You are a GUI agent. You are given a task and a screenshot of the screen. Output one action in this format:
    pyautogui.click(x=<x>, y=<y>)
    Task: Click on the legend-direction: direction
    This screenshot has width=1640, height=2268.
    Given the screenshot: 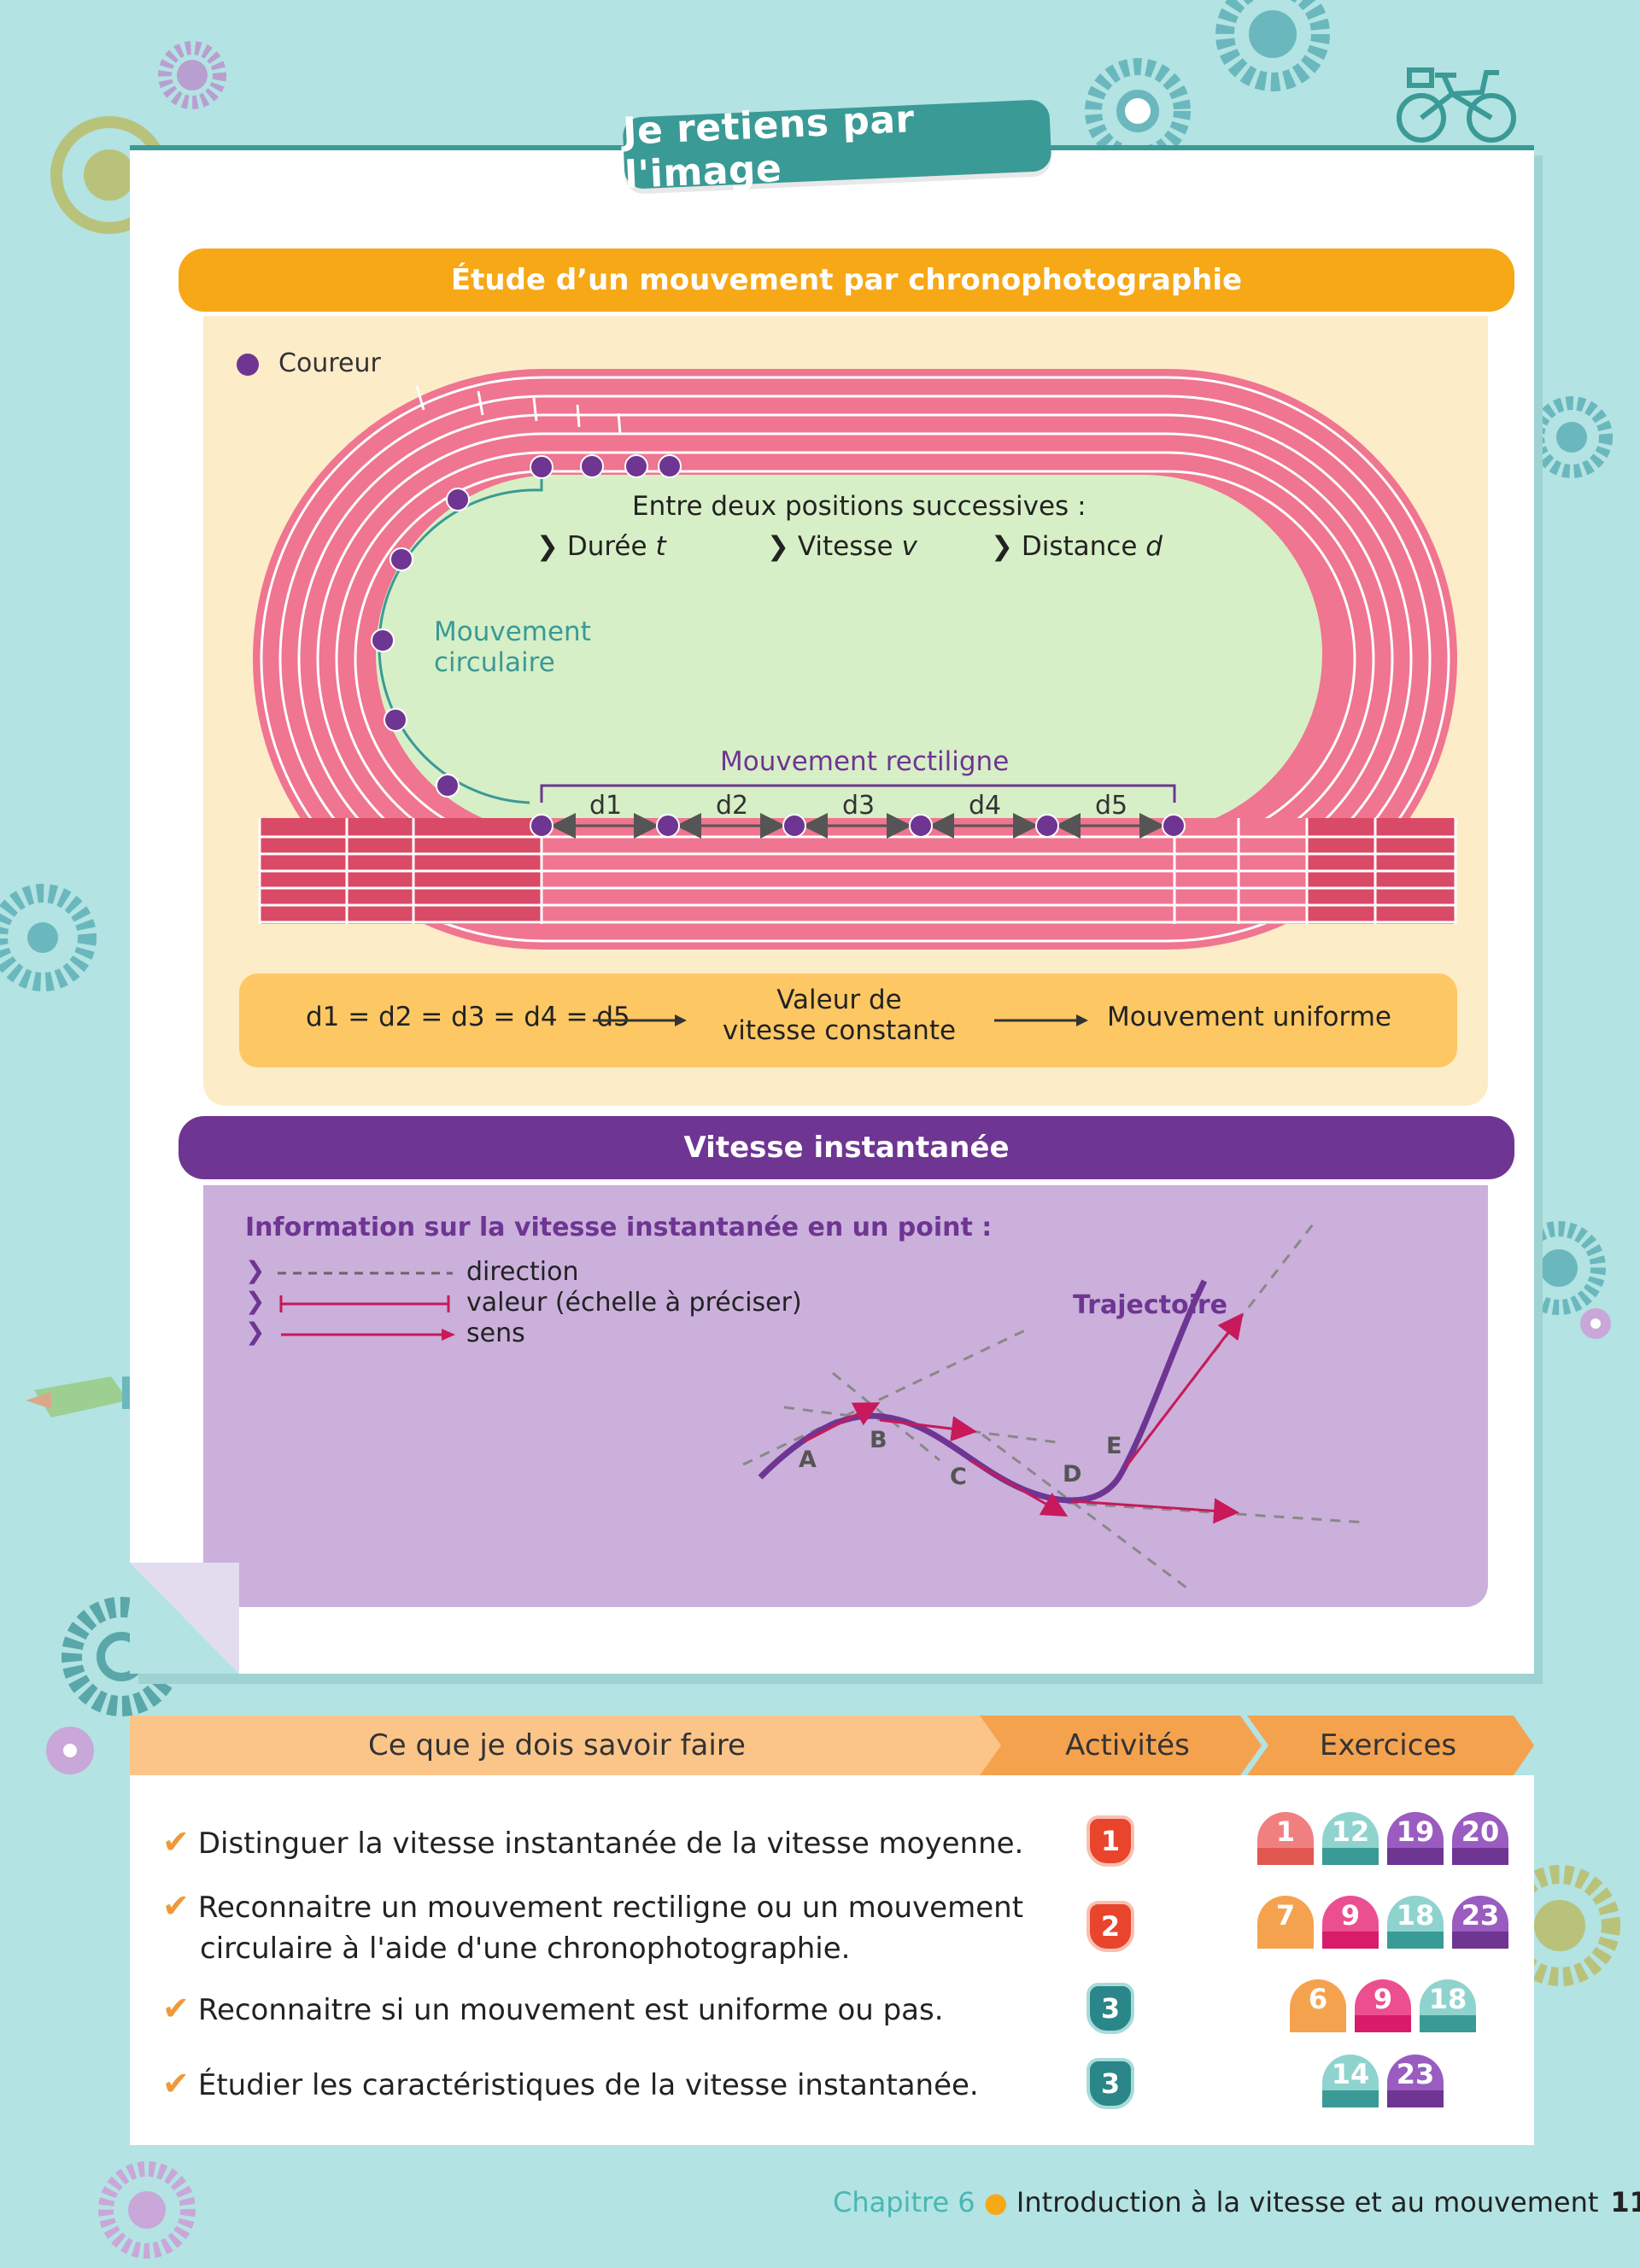 What is the action you would take?
    pyautogui.click(x=522, y=1272)
    